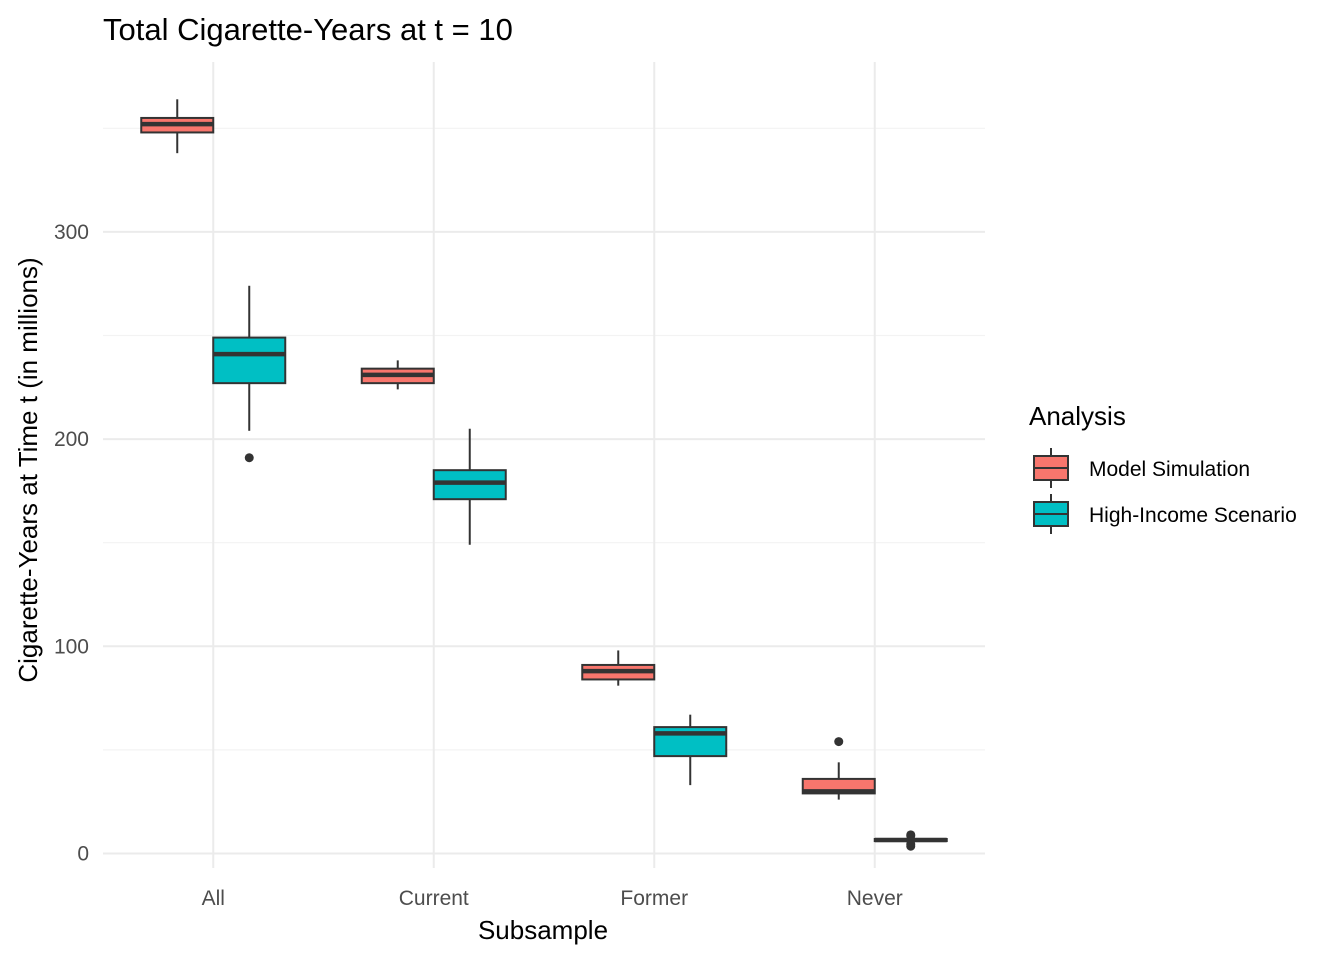 The image size is (1344, 965). Describe the element at coordinates (618, 668) in the screenshot. I see `box-model-simulation-former` at that location.